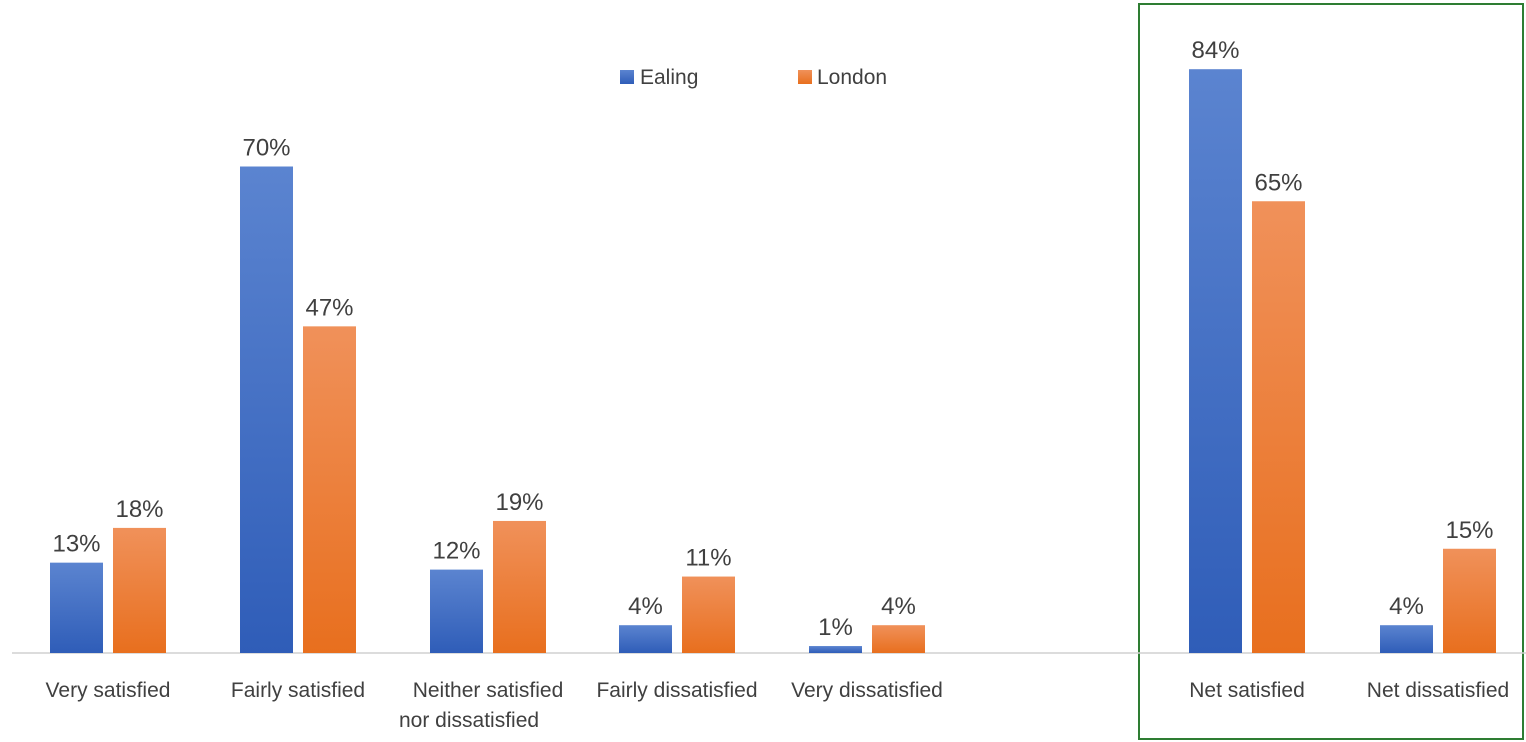  What do you see at coordinates (835, 627) in the screenshot?
I see `data-label-ealing-4: 1%` at bounding box center [835, 627].